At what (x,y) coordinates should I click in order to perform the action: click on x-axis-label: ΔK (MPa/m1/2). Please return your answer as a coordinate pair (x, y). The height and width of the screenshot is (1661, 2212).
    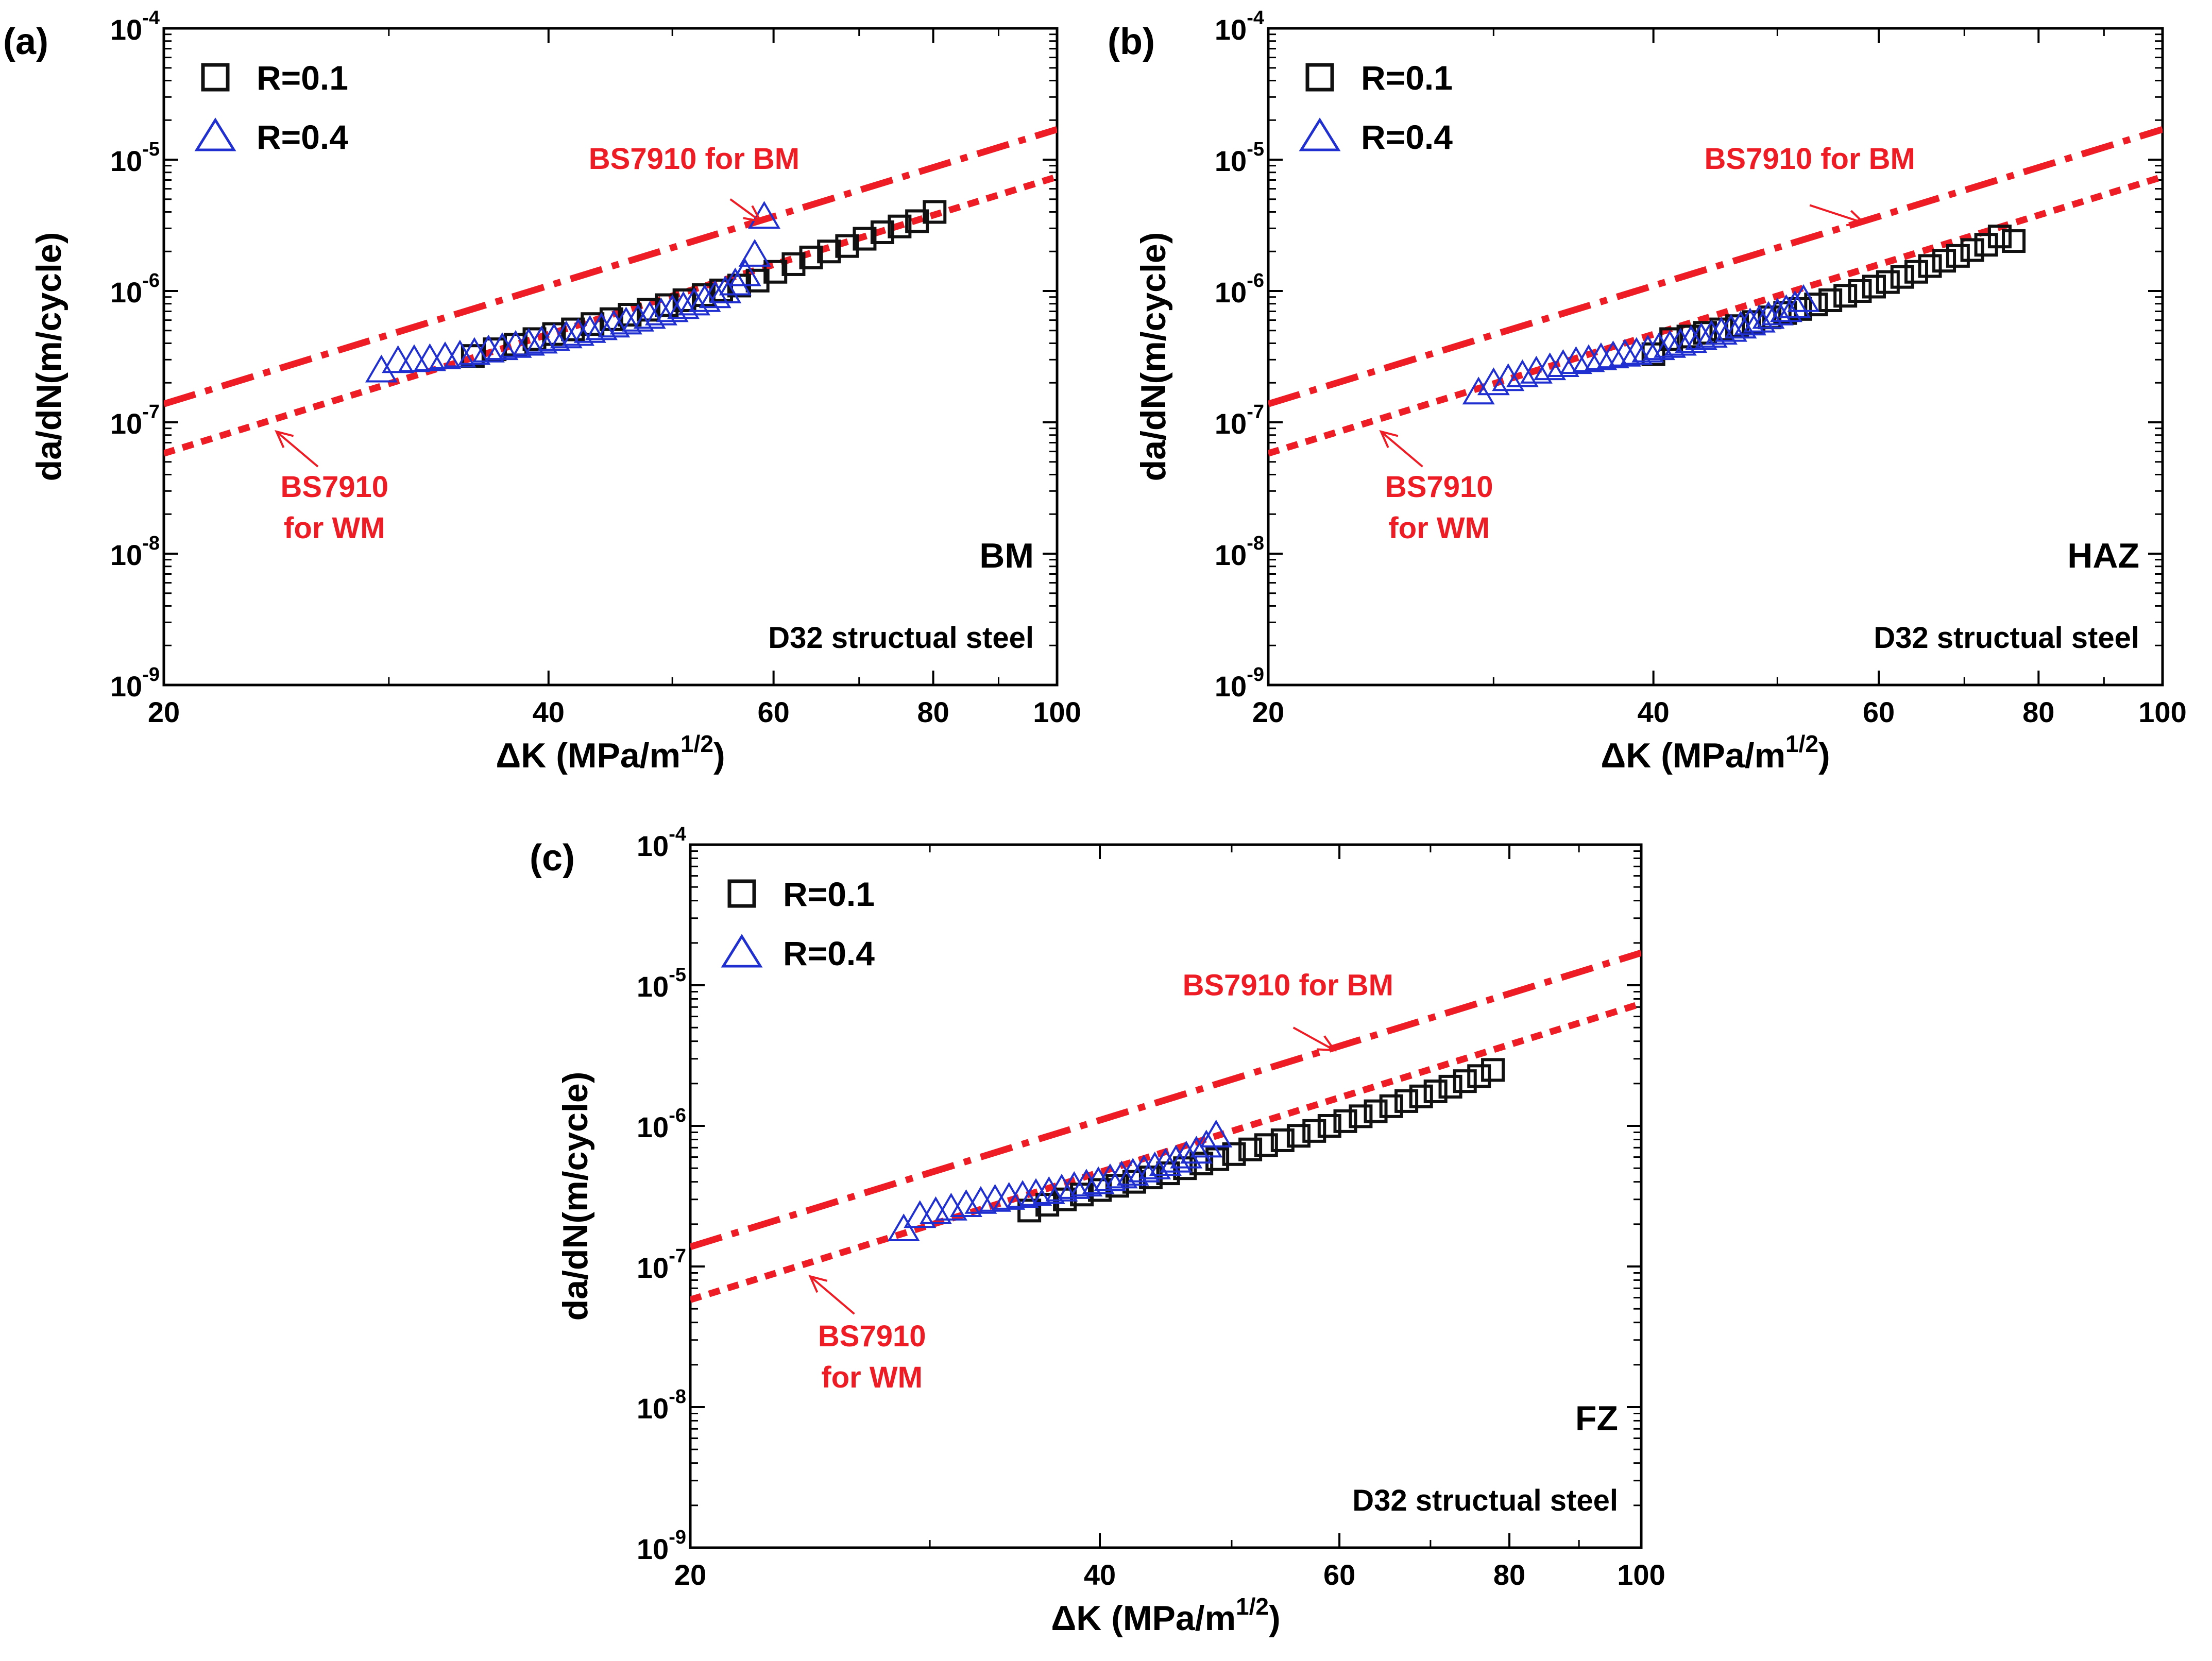
    Looking at the image, I should click on (610, 753).